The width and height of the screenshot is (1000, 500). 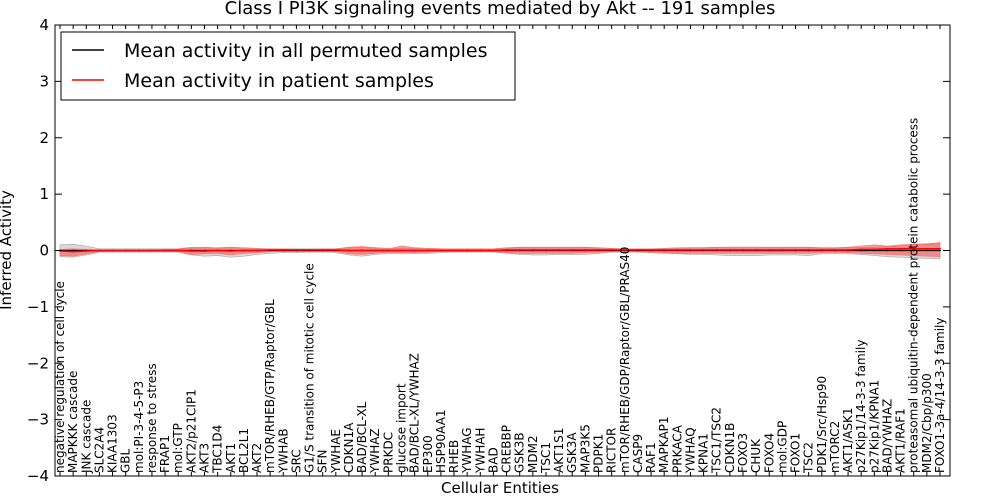 I want to click on x-tick-label: BAD/YWHAZ, so click(x=887, y=436).